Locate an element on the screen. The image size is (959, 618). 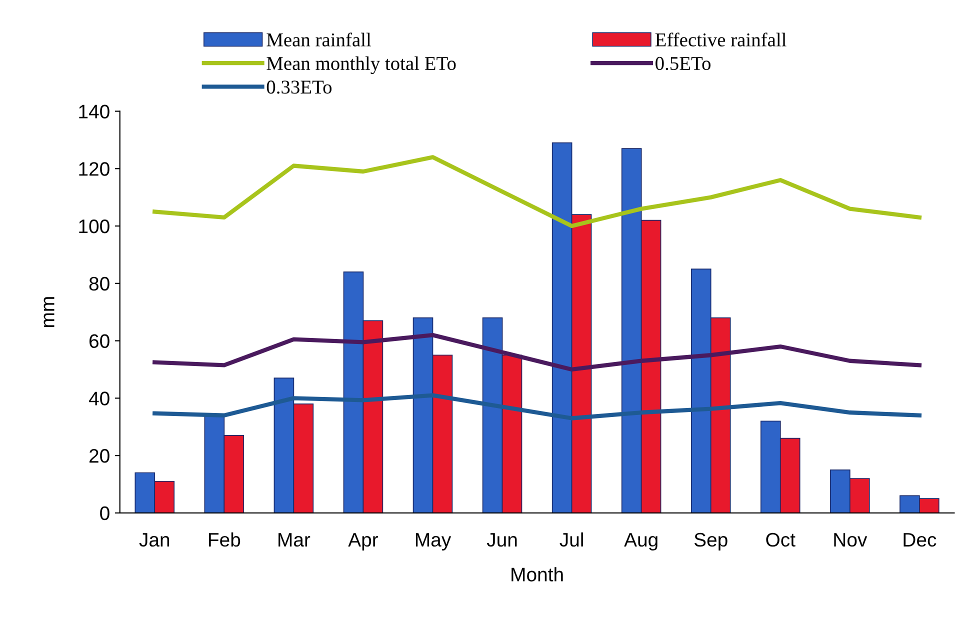
x-tick-label: Oct is located at coordinates (781, 539).